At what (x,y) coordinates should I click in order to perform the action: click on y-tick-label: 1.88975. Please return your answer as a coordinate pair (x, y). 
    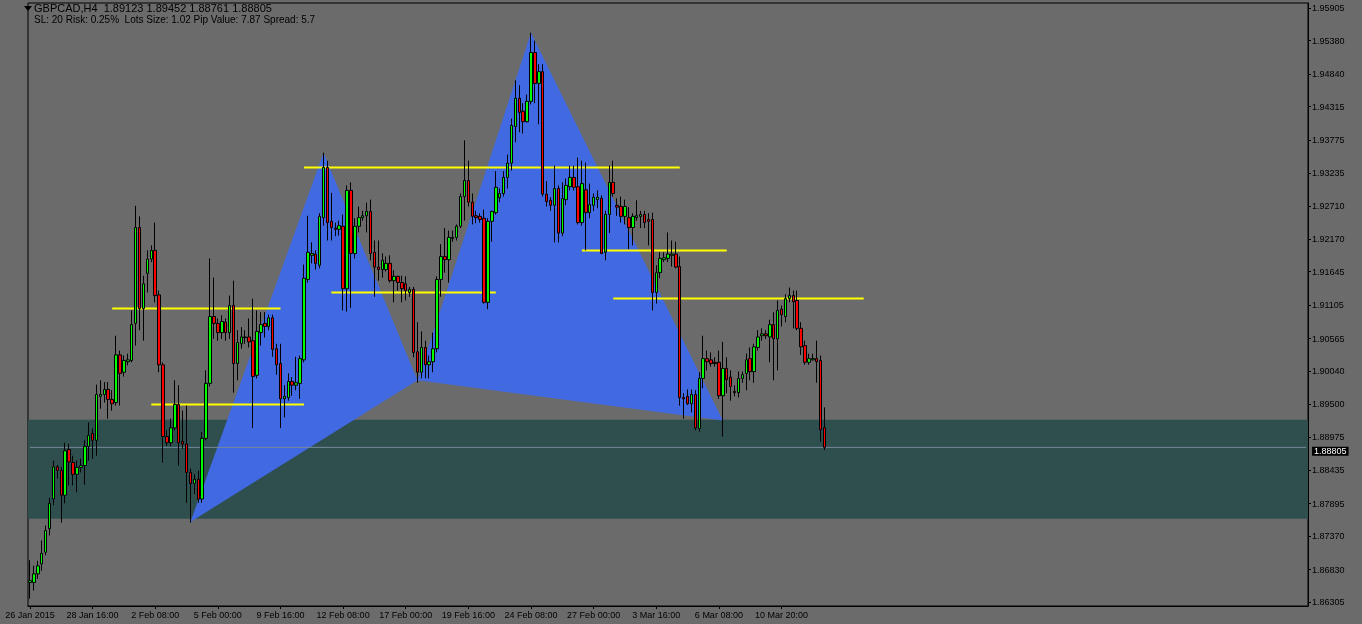
    Looking at the image, I should click on (1328, 436).